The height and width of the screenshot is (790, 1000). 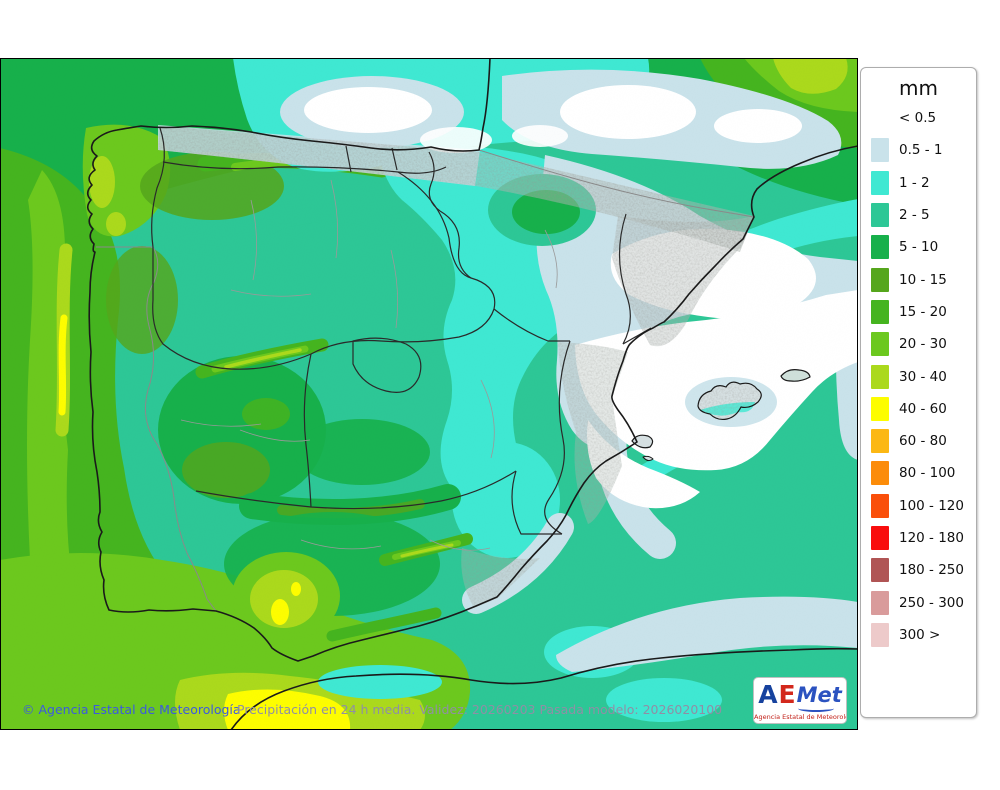 I want to click on legend-range-label: 180 - 250, so click(x=931, y=570).